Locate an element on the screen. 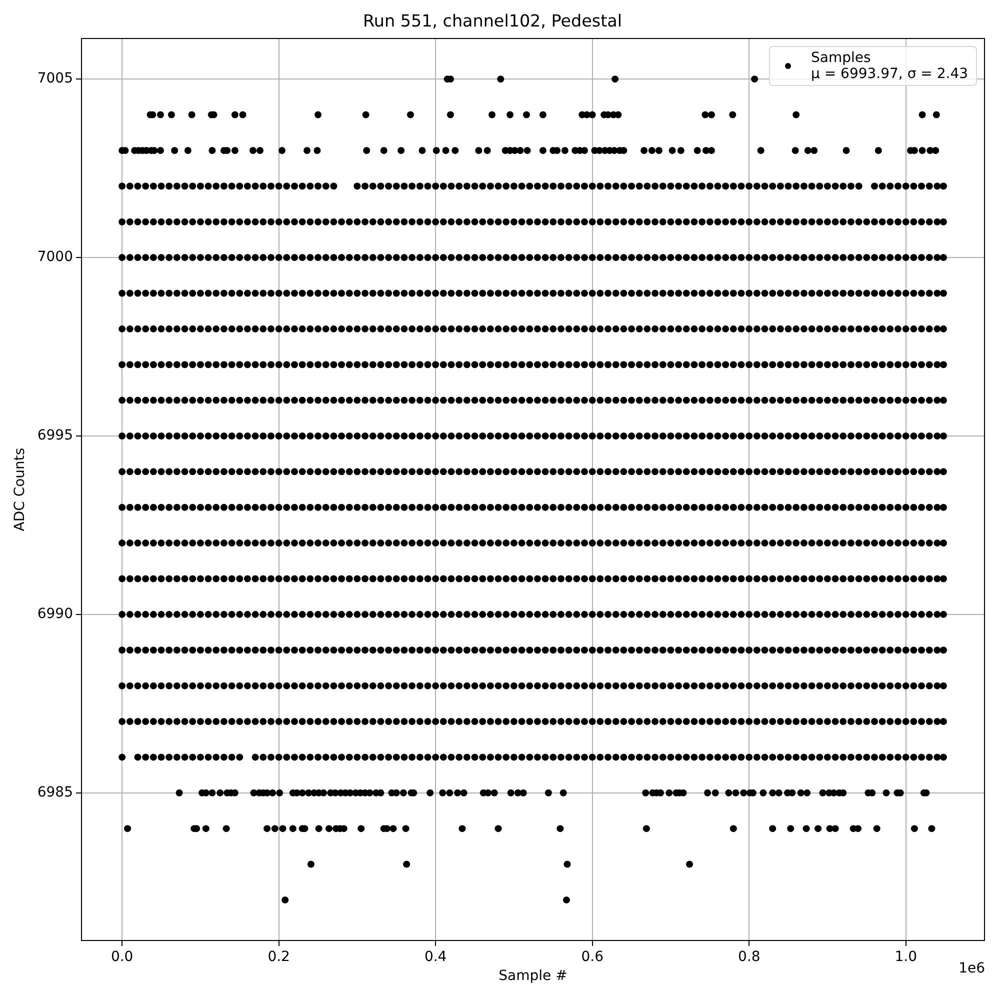  x-axis-title: Sample # is located at coordinates (533, 976).